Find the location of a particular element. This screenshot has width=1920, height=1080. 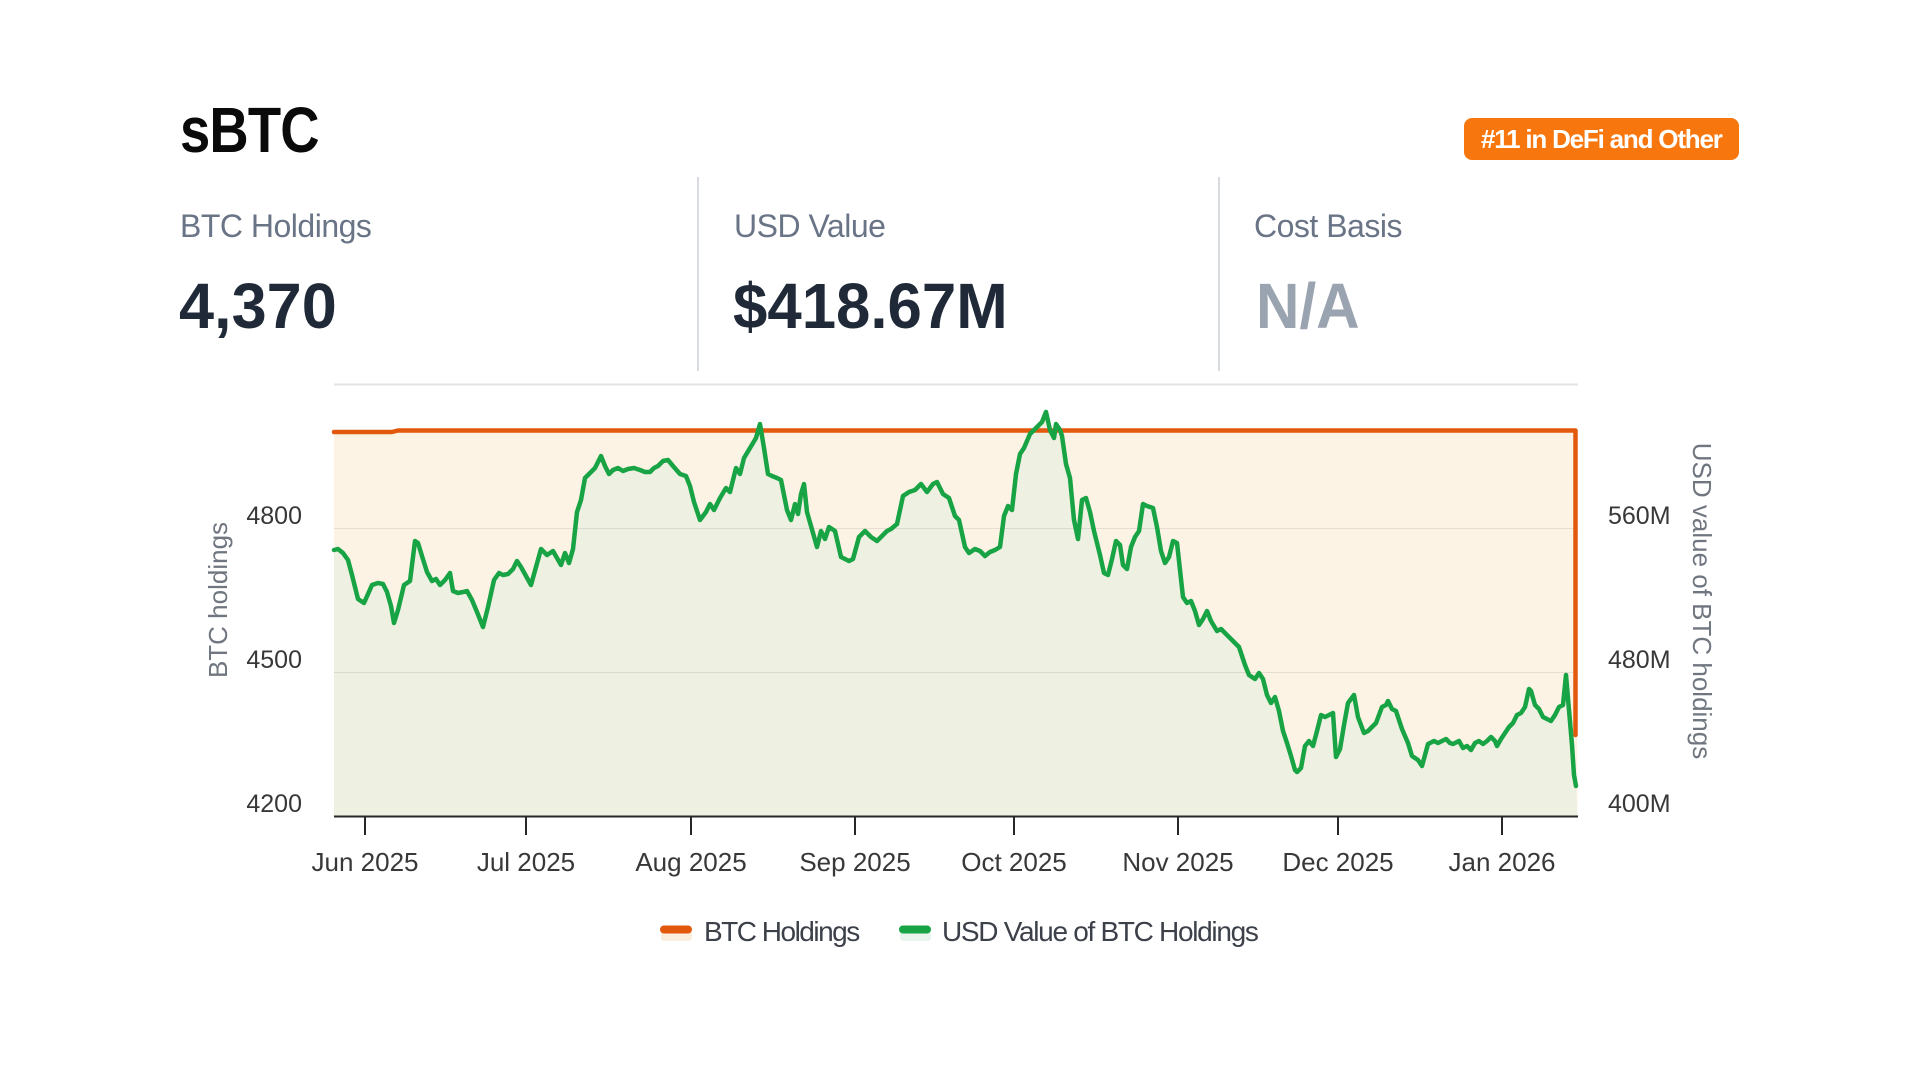

svg-text: USD value of BTC holdings is located at coordinates (1702, 601).